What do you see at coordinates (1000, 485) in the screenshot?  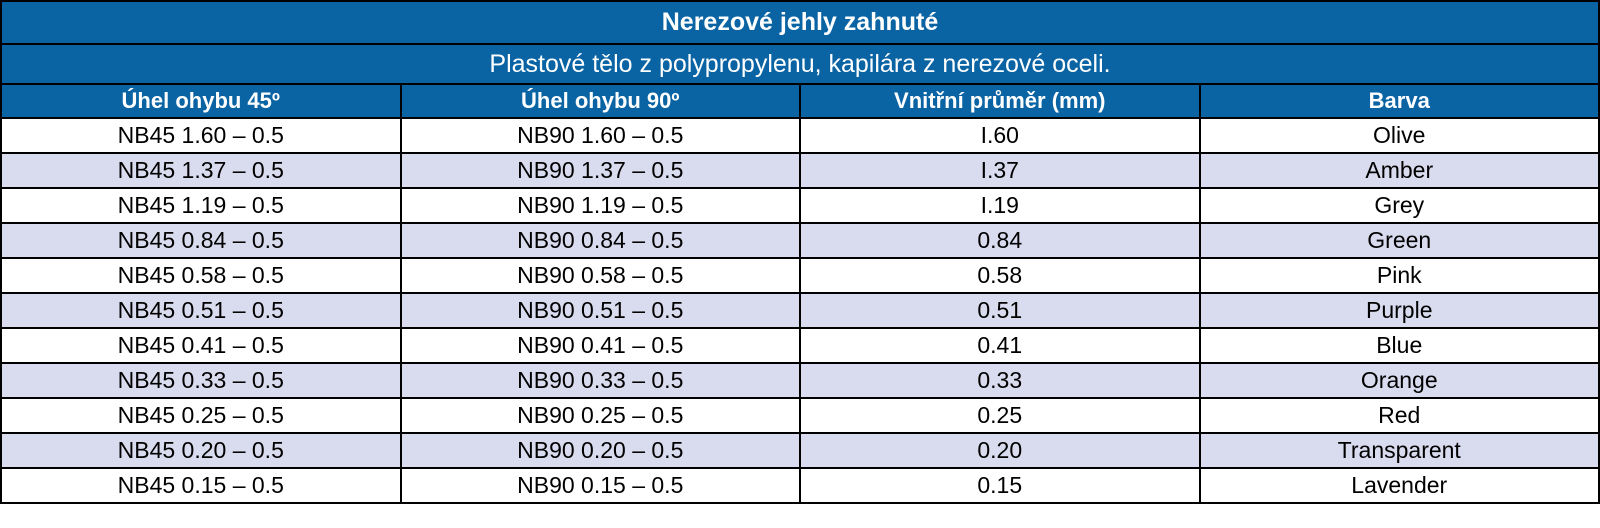 I see `cell-inner-diameter: 0.15` at bounding box center [1000, 485].